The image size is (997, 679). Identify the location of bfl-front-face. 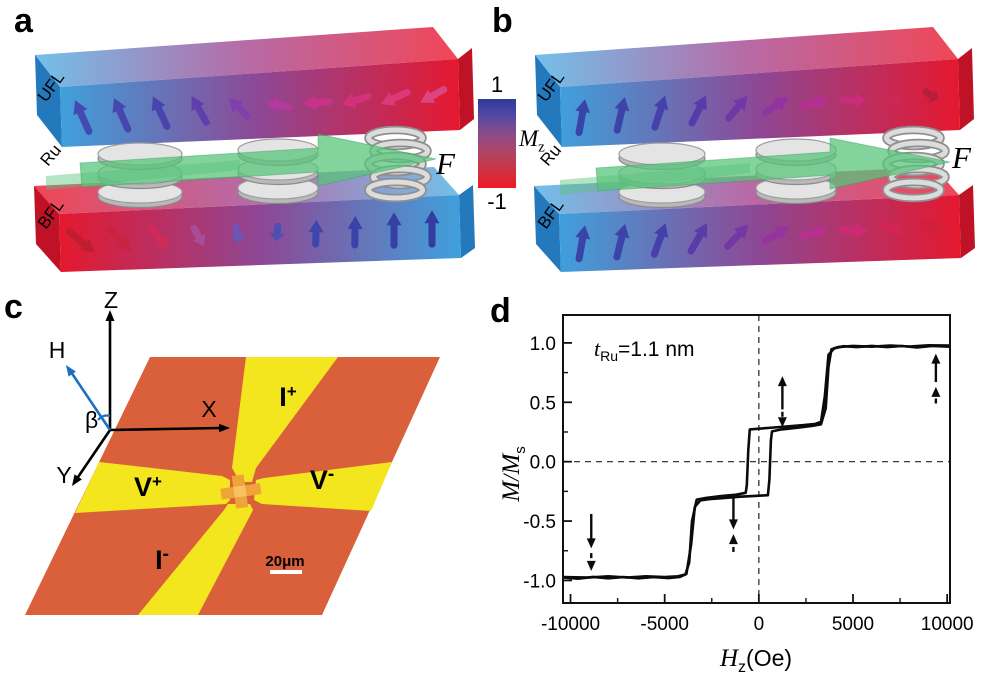
(760, 233).